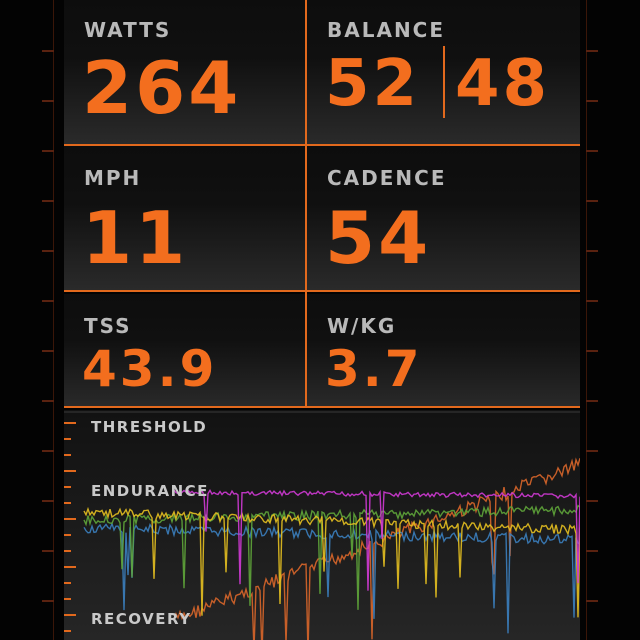 The image size is (640, 640). What do you see at coordinates (387, 178) in the screenshot?
I see `cadence-label: CADENCE` at bounding box center [387, 178].